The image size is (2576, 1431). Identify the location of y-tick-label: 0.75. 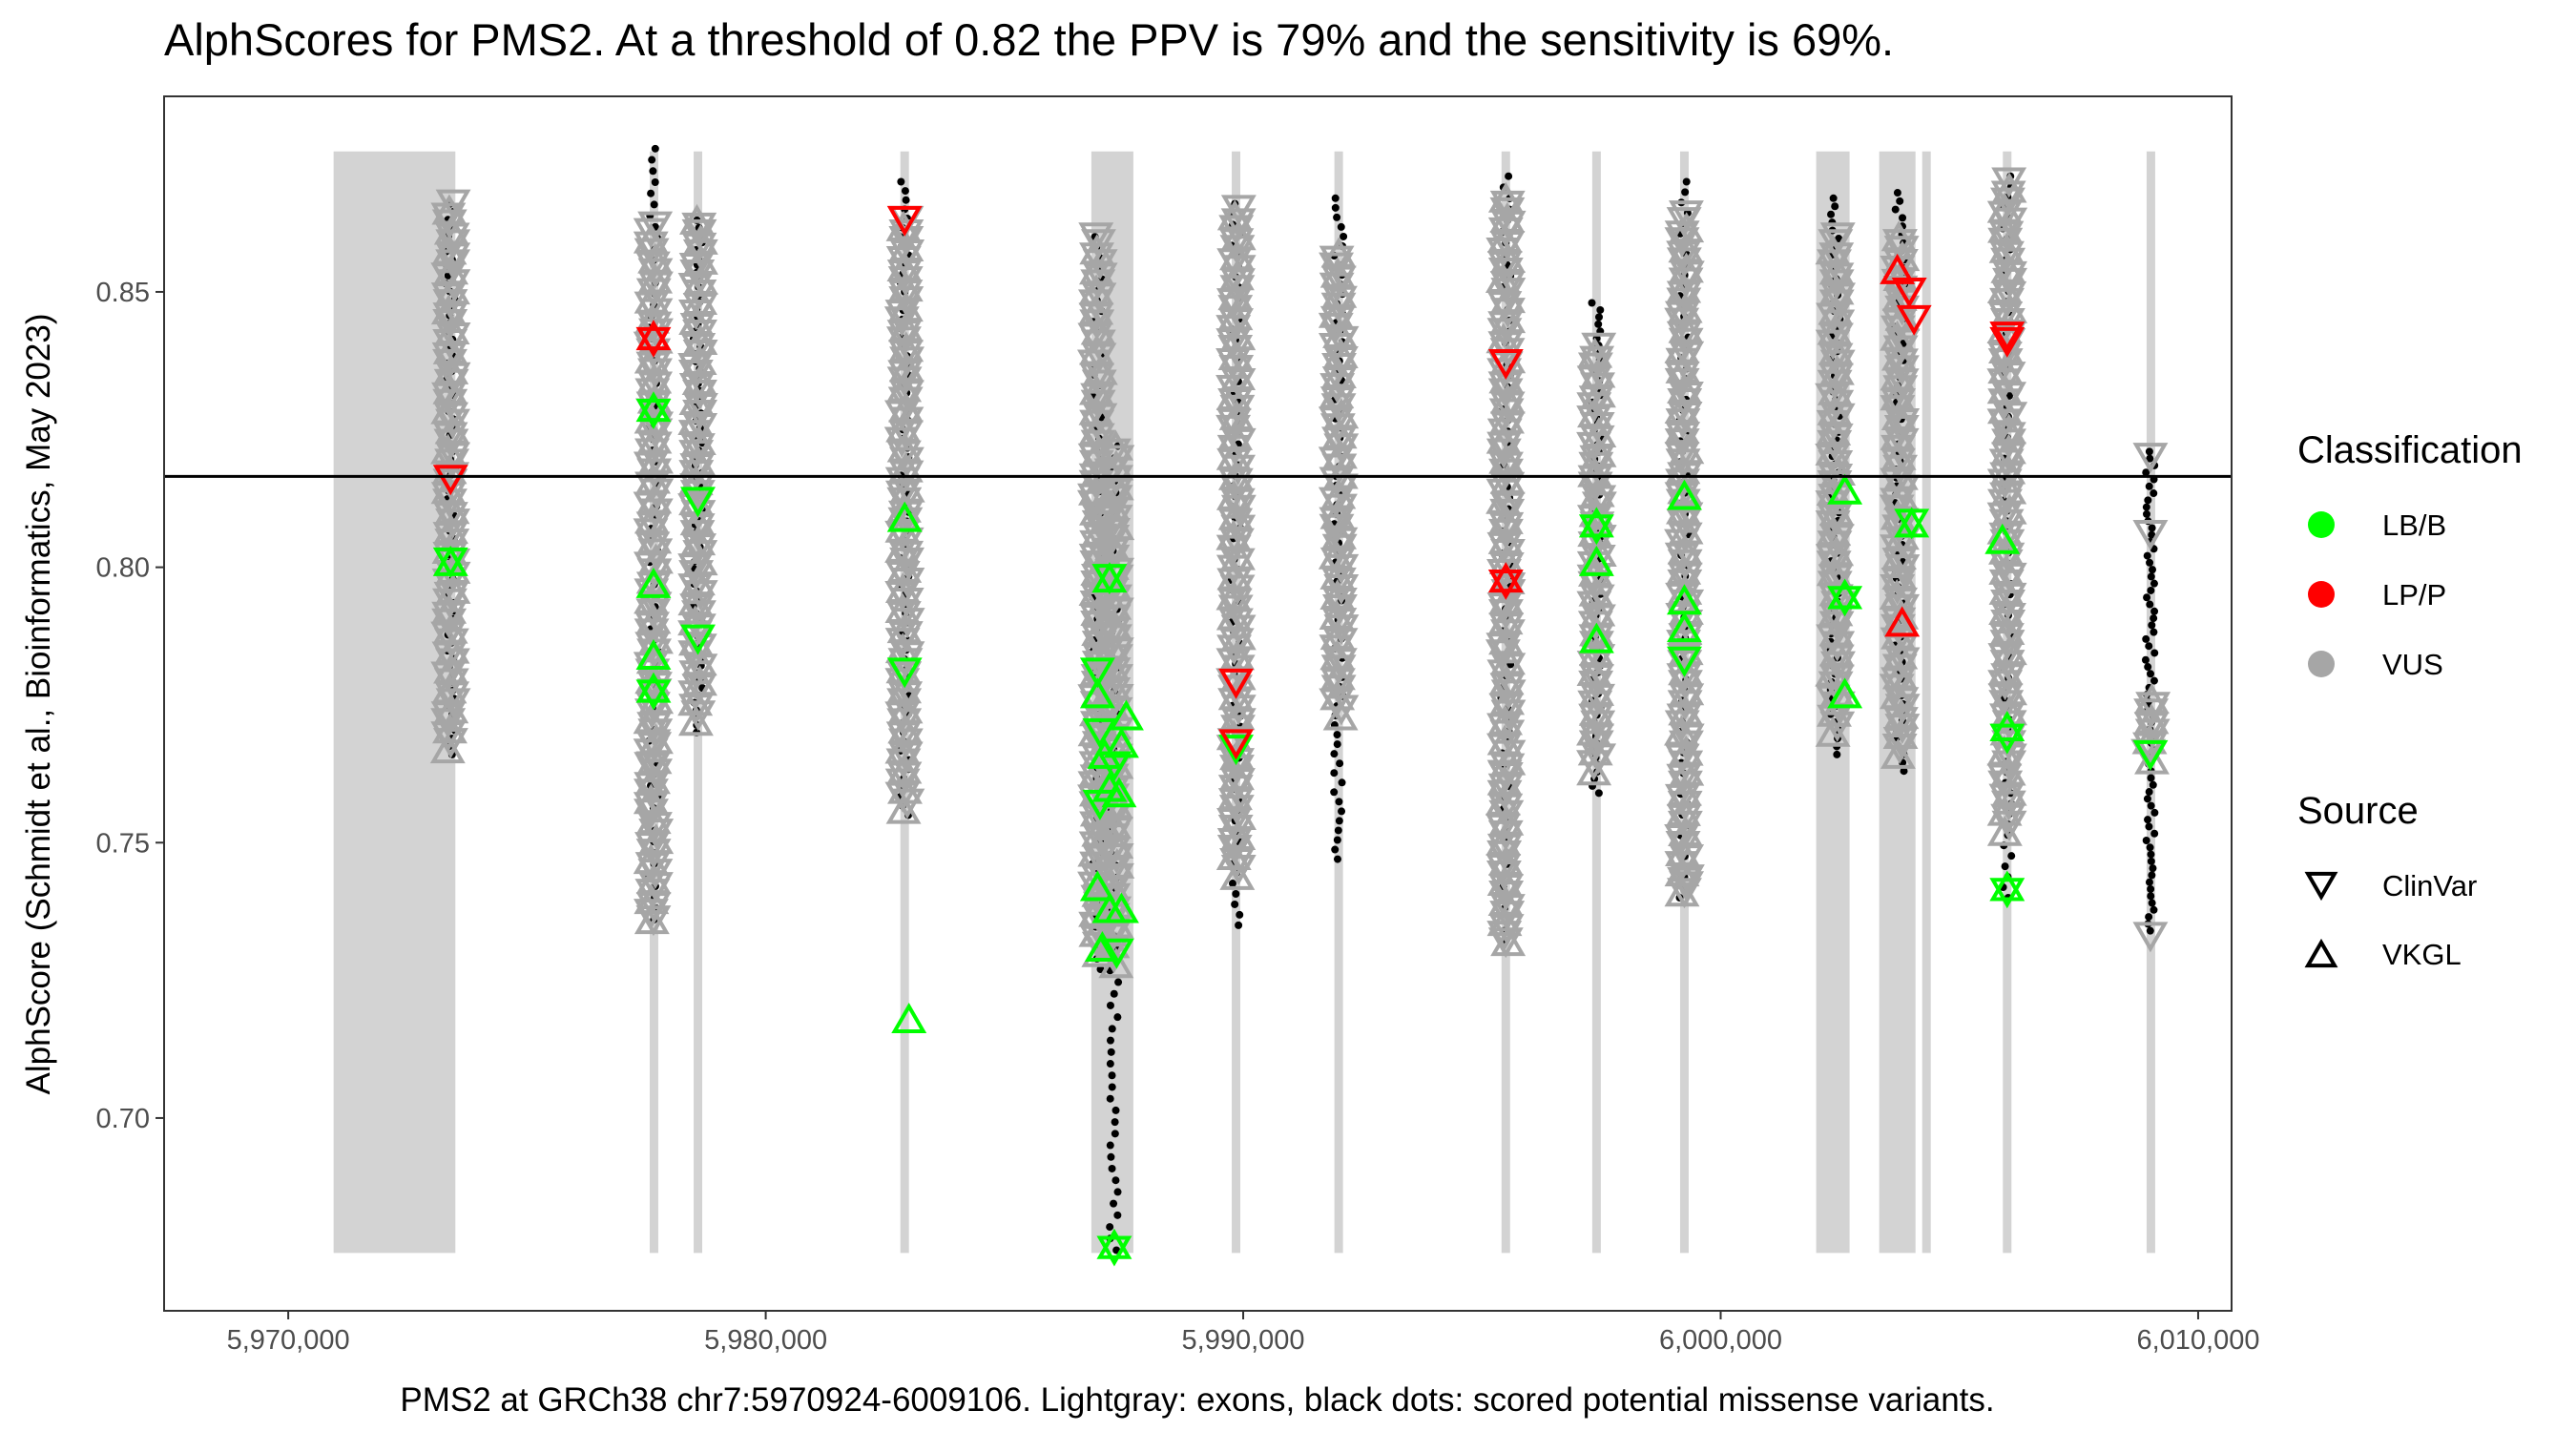
(123, 843).